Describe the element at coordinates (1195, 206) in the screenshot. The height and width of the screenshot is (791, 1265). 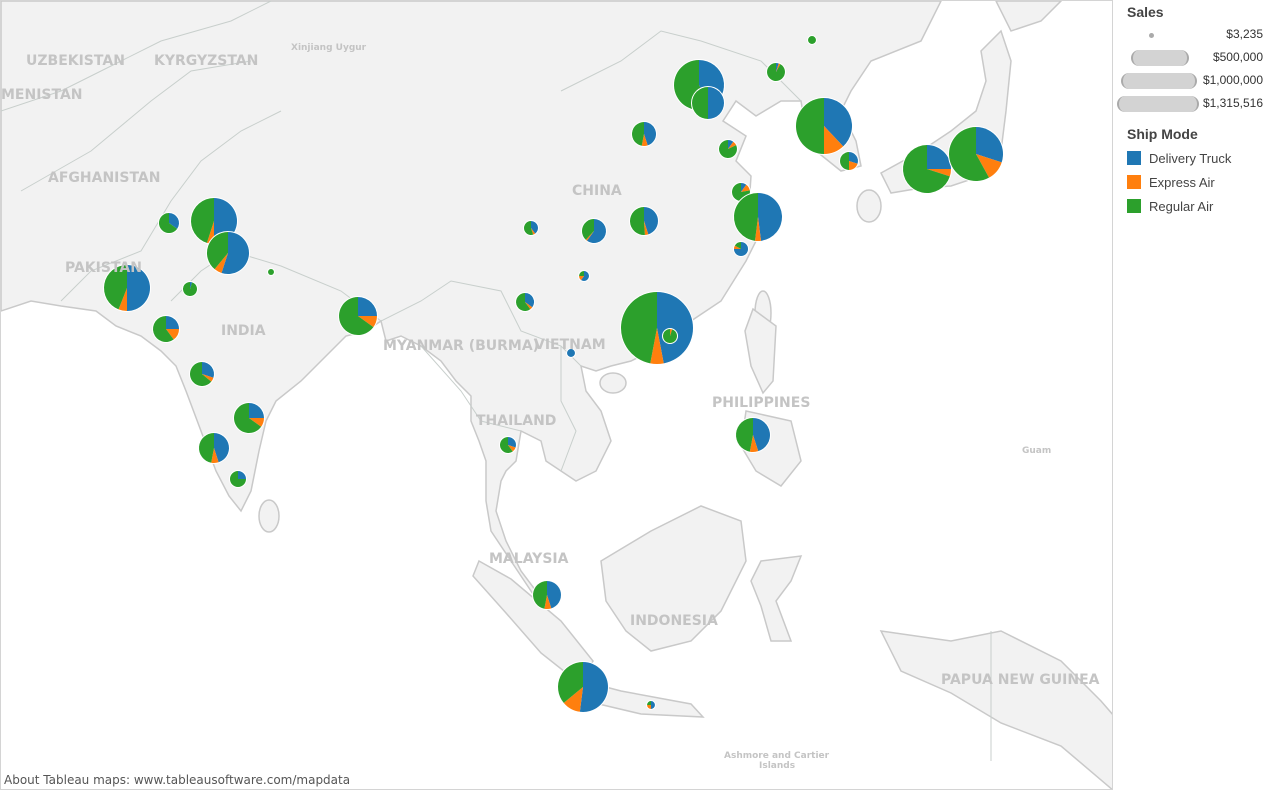
I see `ship-mode-legend-item: Regular Air` at that location.